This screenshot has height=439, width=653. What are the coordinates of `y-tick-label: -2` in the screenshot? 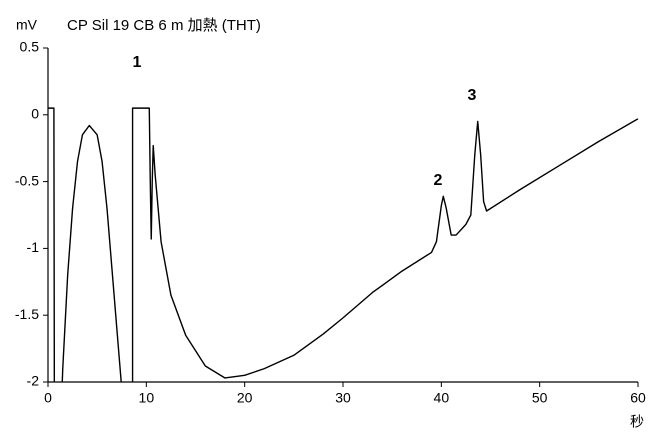 It's located at (33, 381).